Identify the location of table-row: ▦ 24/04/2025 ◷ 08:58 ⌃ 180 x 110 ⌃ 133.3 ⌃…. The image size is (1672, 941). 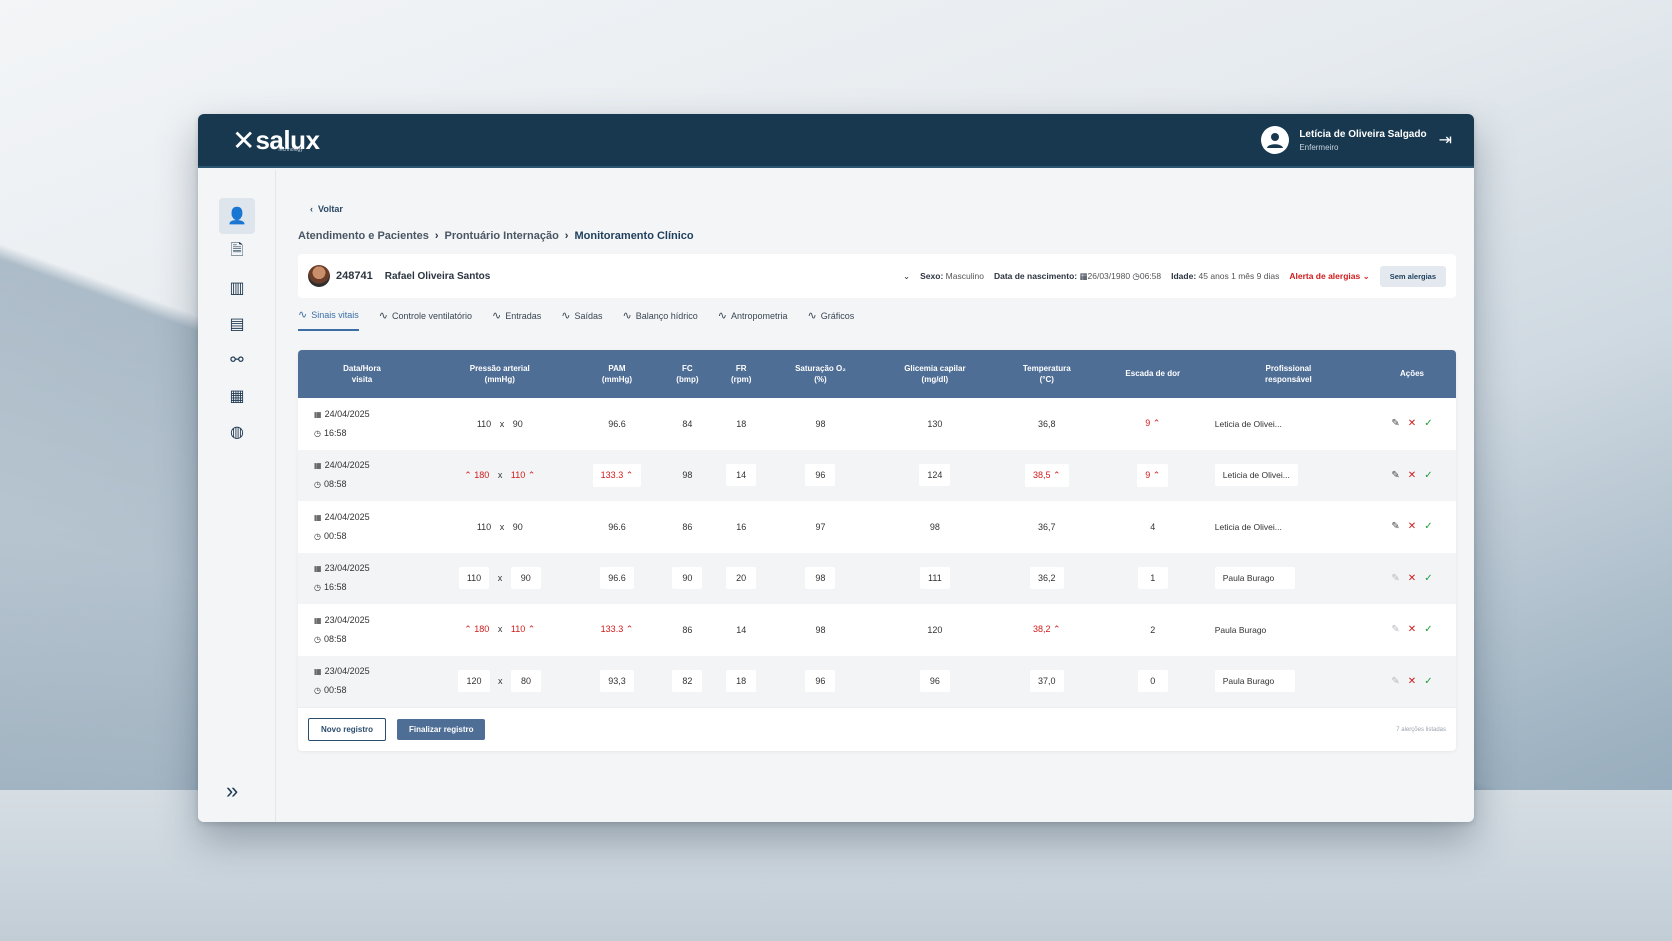
(877, 475).